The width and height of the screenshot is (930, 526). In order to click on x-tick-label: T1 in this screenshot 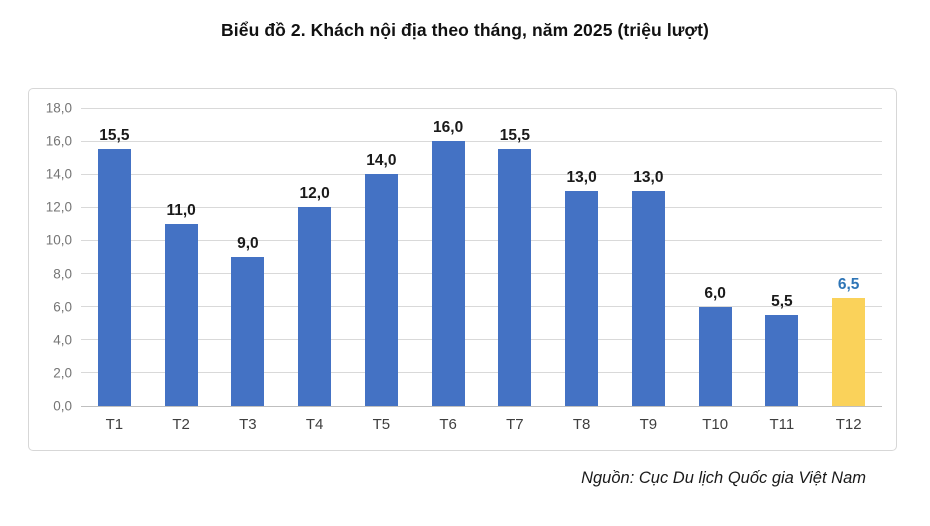, I will do `click(114, 424)`.